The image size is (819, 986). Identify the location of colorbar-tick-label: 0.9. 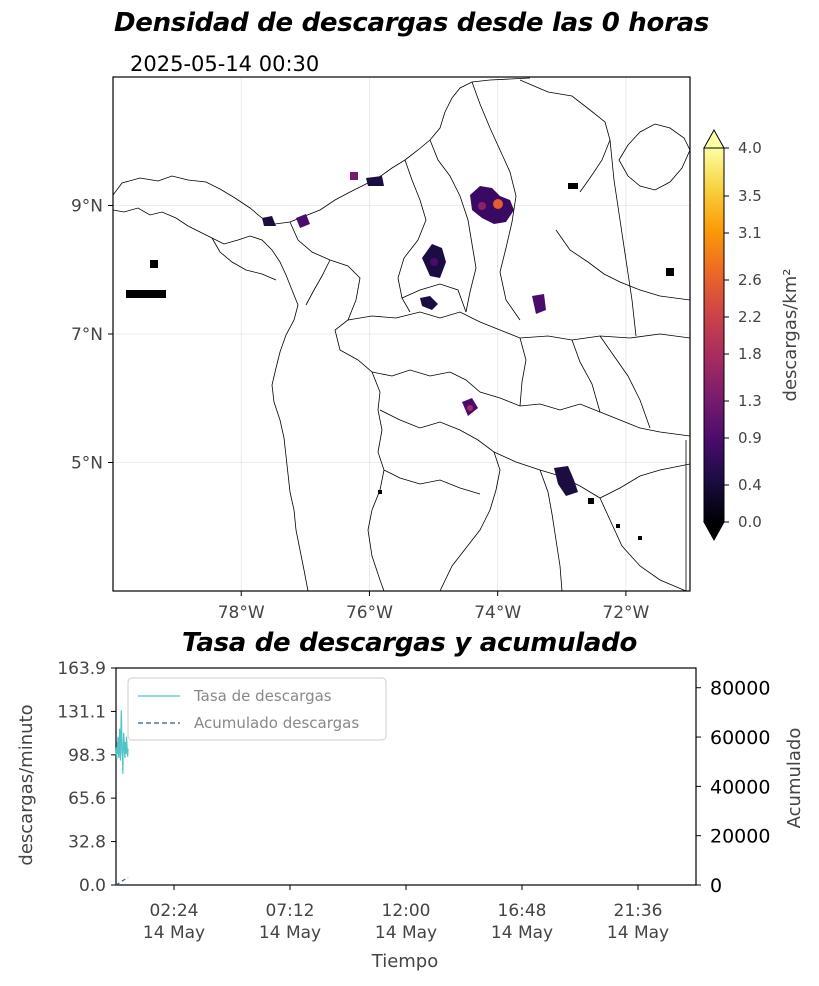
(750, 438).